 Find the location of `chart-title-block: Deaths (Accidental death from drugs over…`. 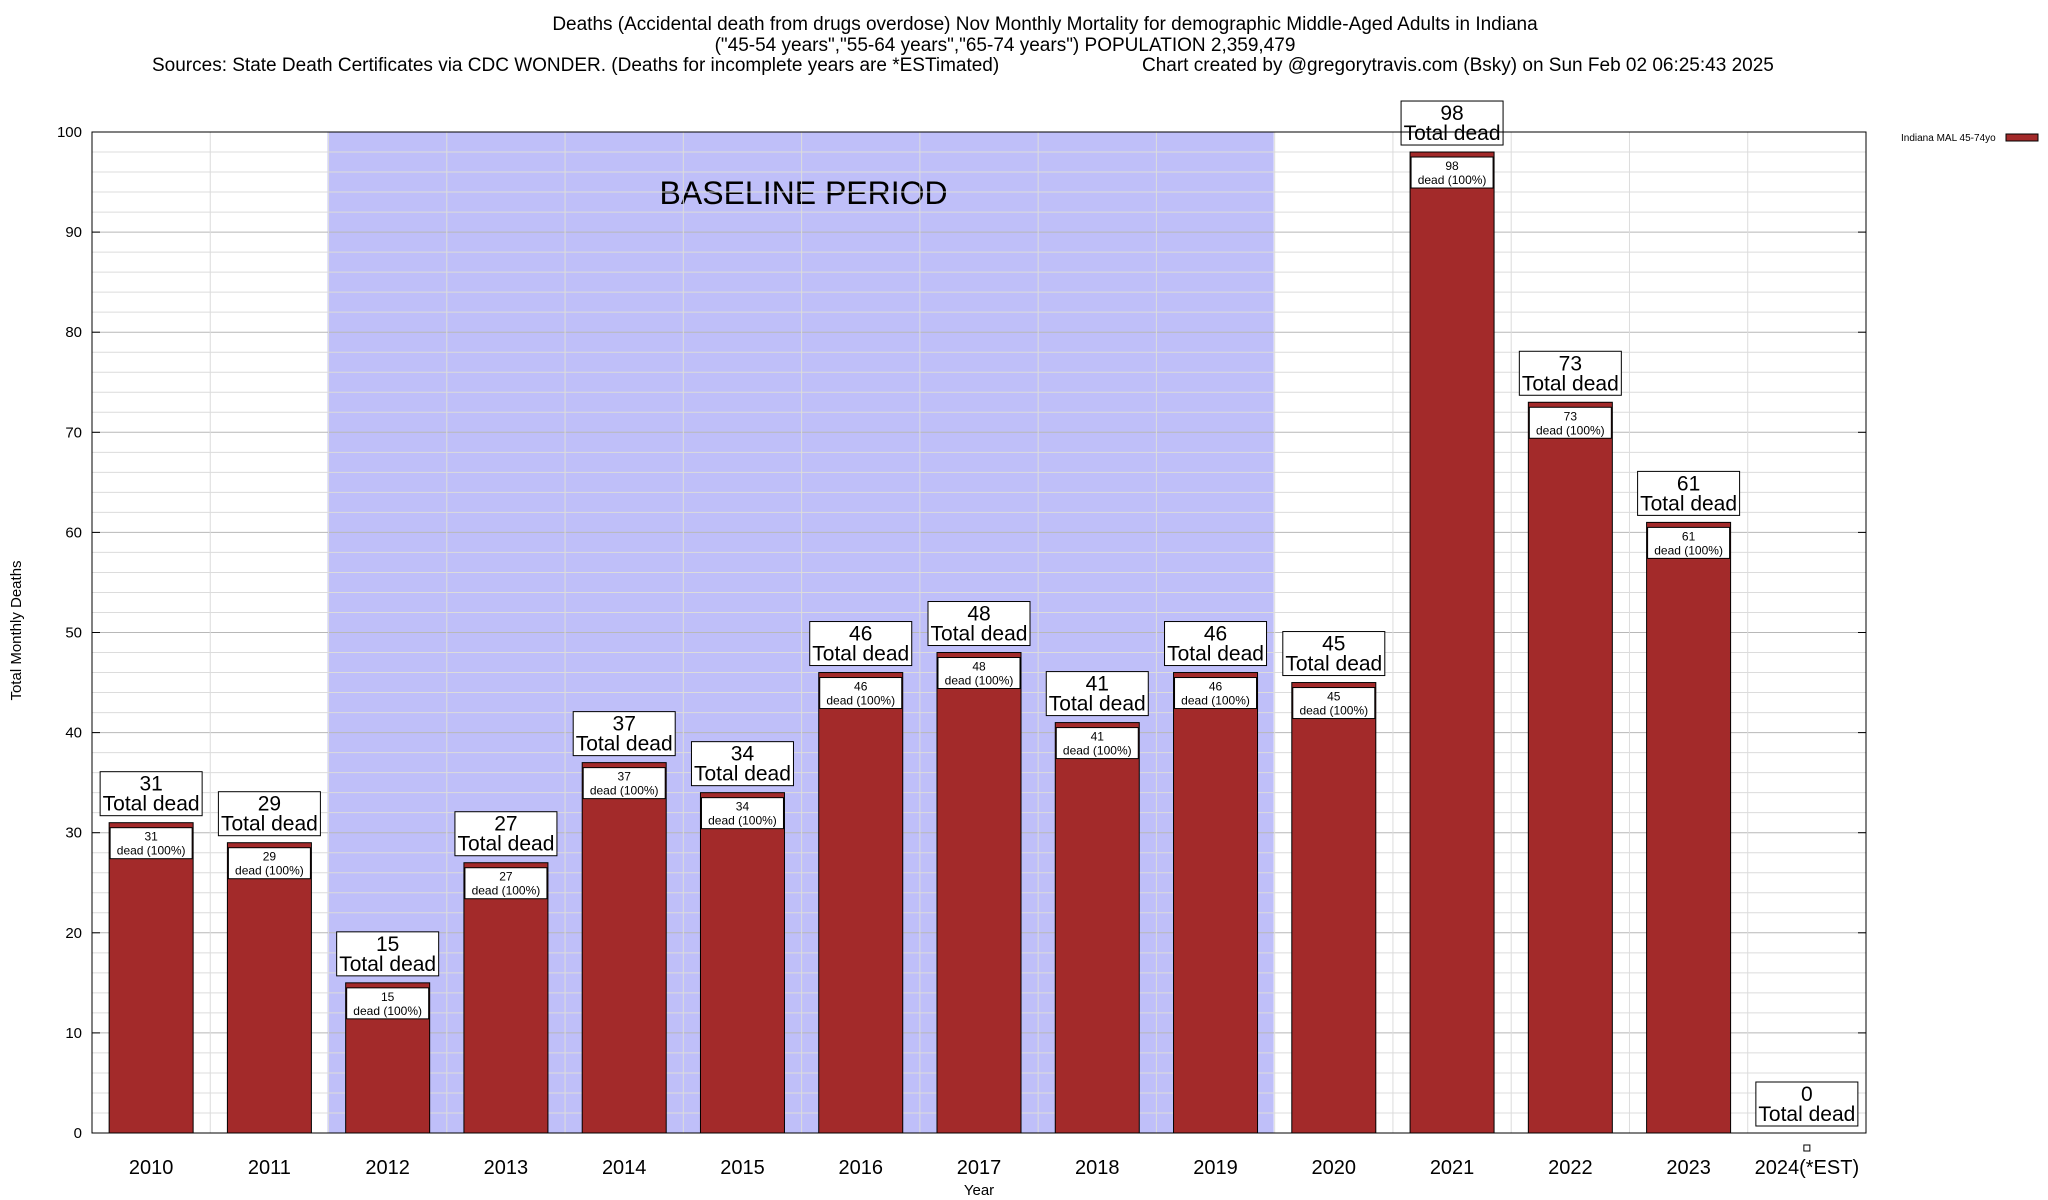

chart-title-block: Deaths (Accidental death from drugs over… is located at coordinates (963, 45).